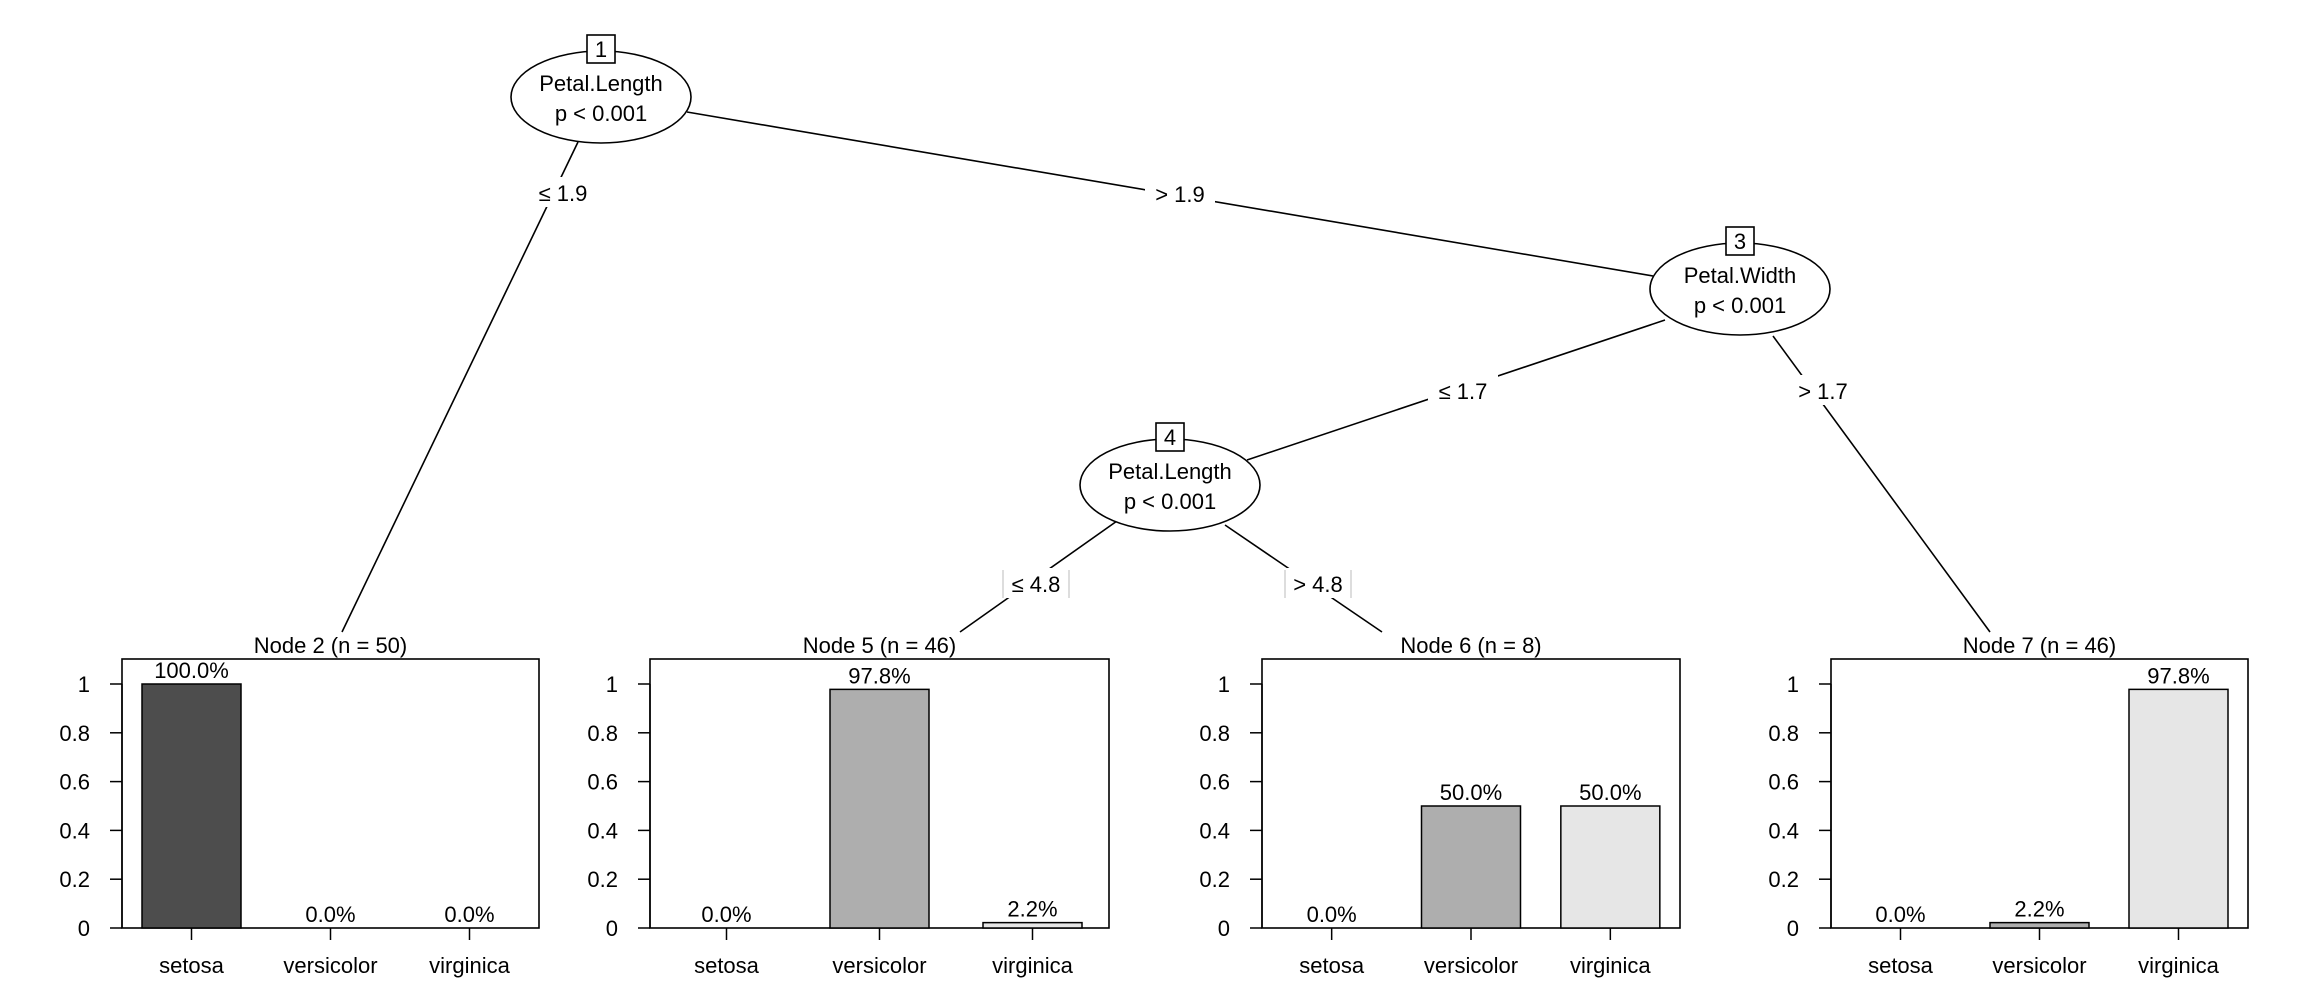  I want to click on tree-edge-4-5: ≤ 4.8, so click(1038, 576).